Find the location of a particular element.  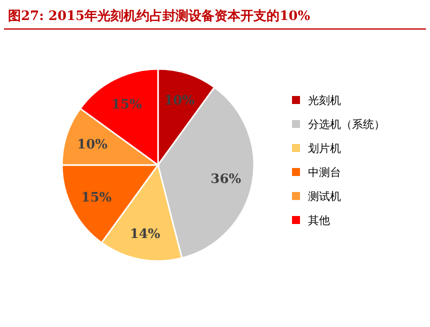

legend-label: 划片机 is located at coordinates (324, 148).